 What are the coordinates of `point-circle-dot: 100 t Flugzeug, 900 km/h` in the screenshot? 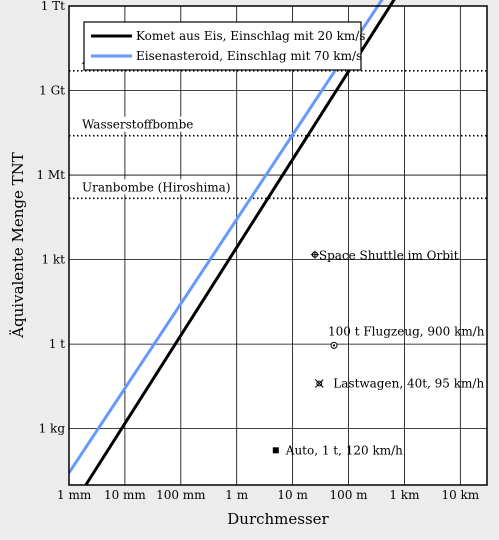 It's located at (406, 336).